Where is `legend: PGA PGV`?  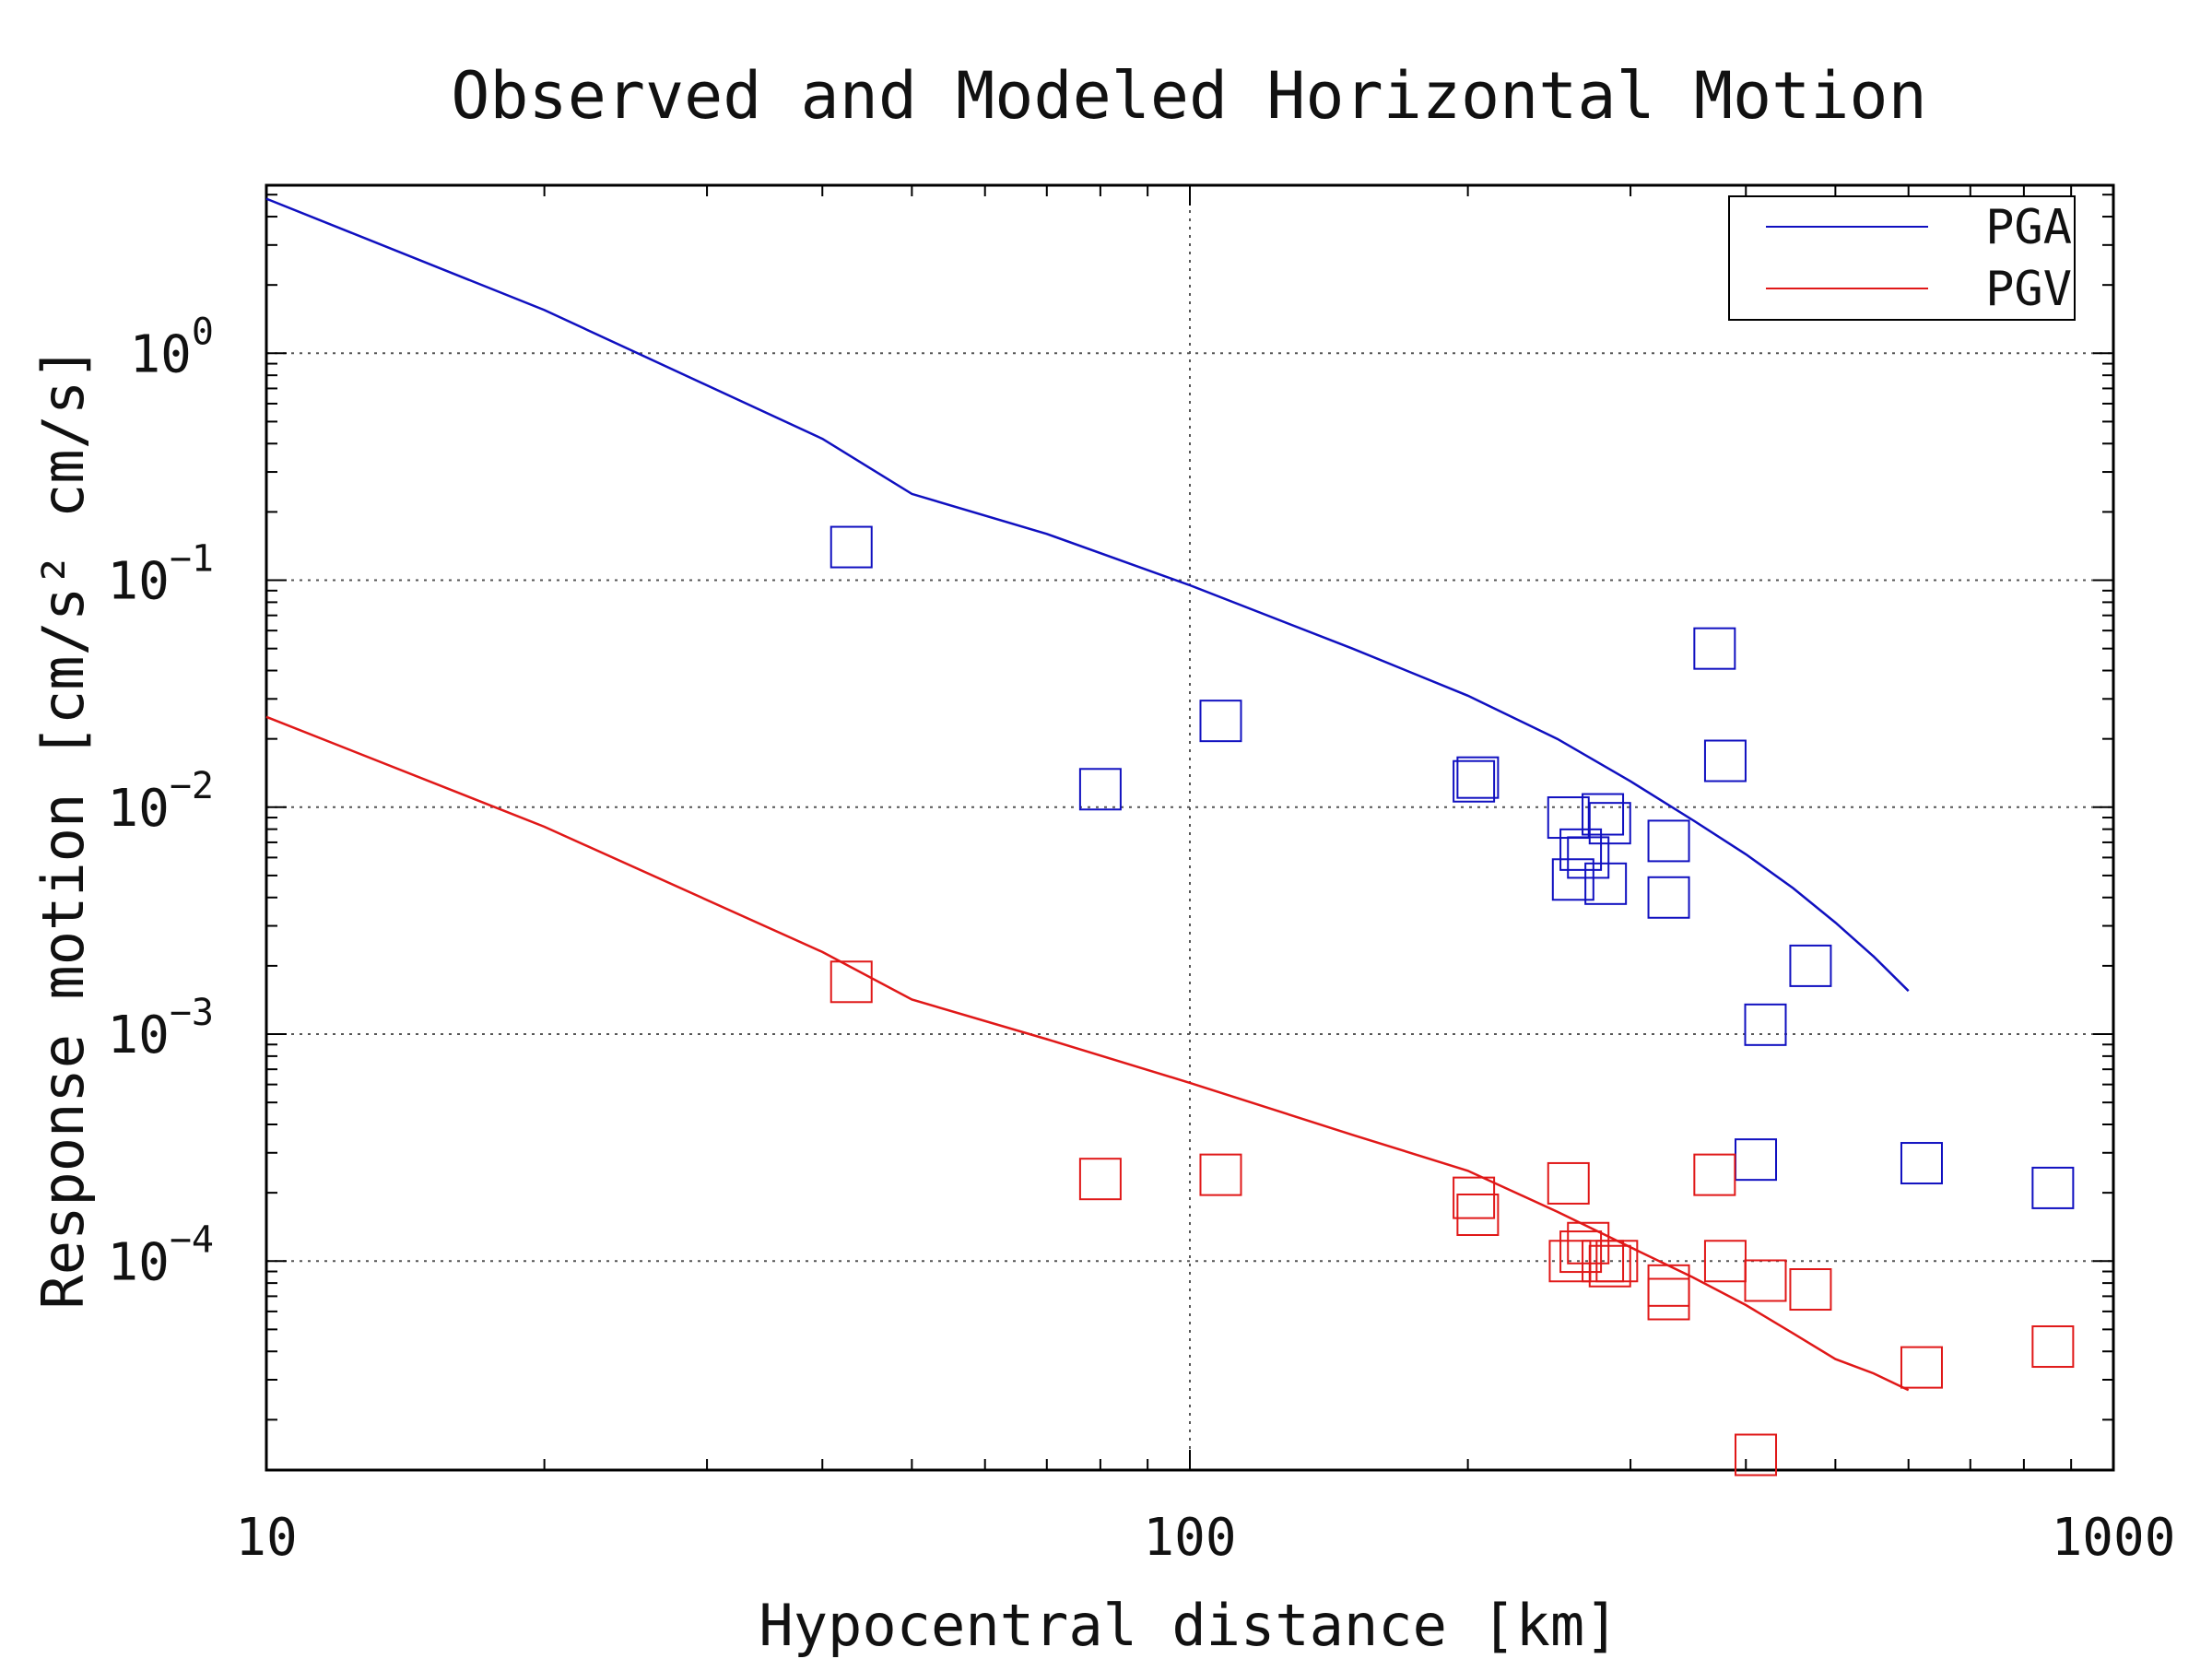
legend: PGA PGV is located at coordinates (1902, 258).